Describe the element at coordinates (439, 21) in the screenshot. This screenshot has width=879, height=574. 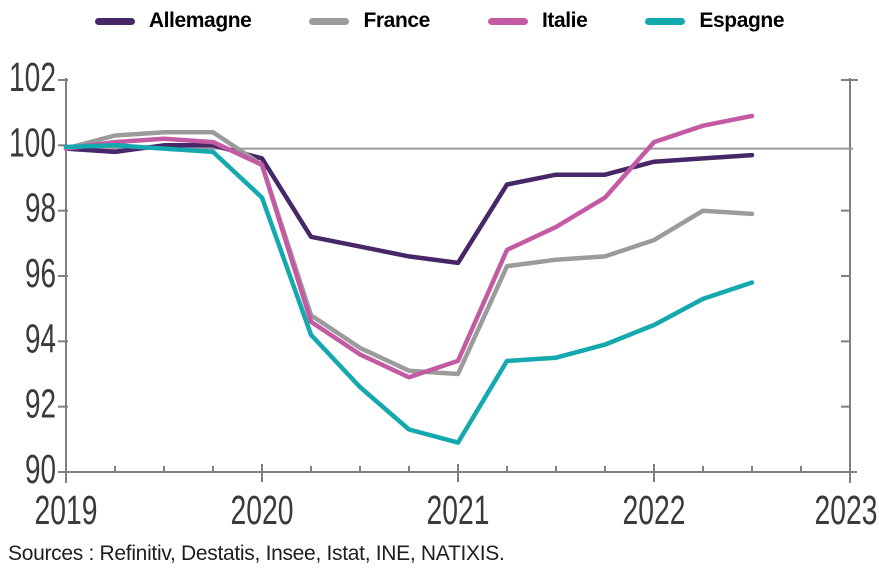
I see `chart-legend: Allemagne France Italie Espagne` at that location.